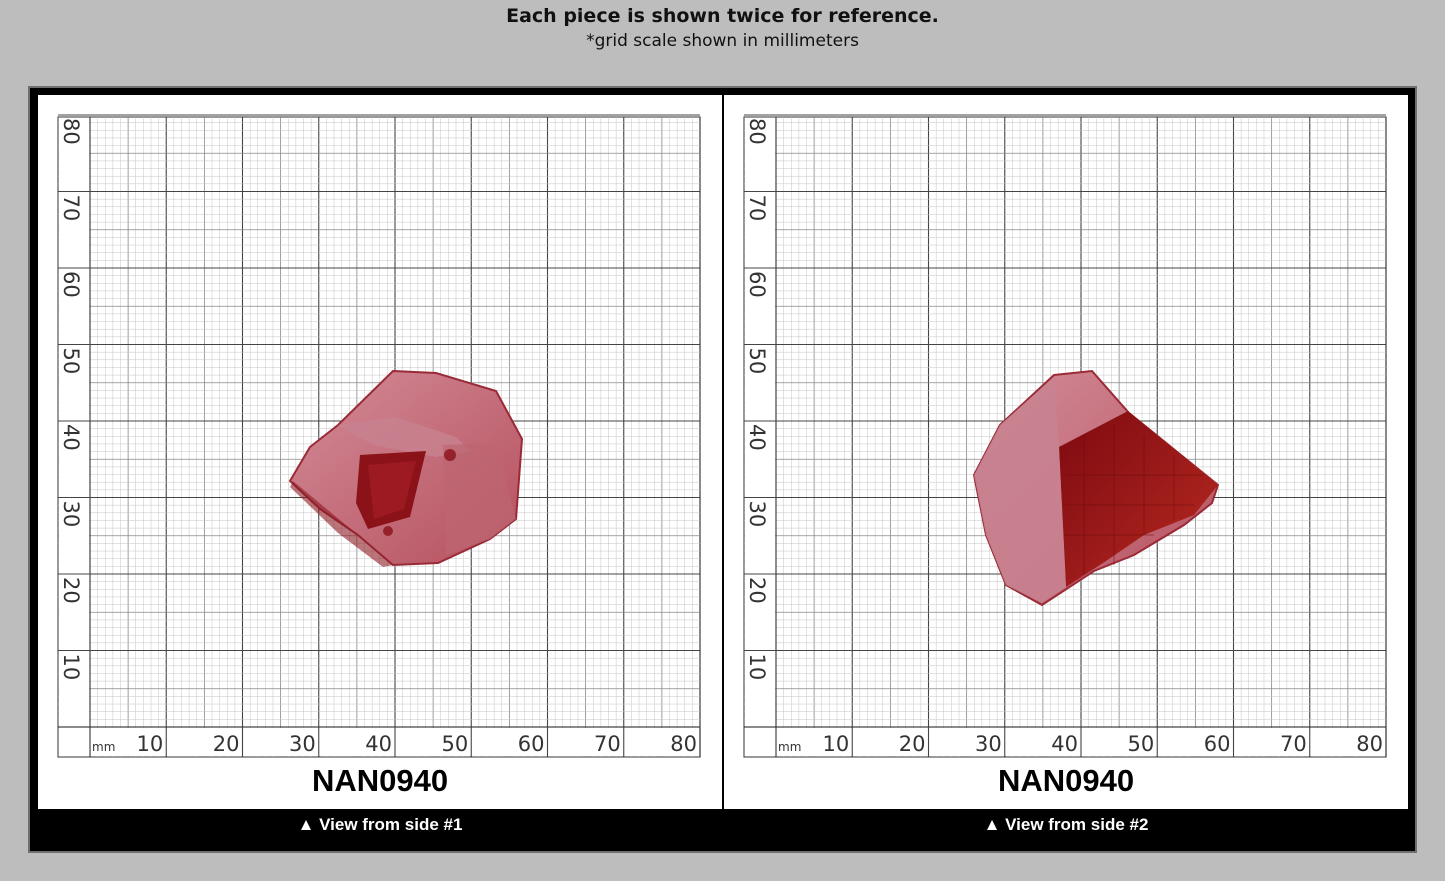  What do you see at coordinates (1134, 500) in the screenshot?
I see `grid-reflection` at bounding box center [1134, 500].